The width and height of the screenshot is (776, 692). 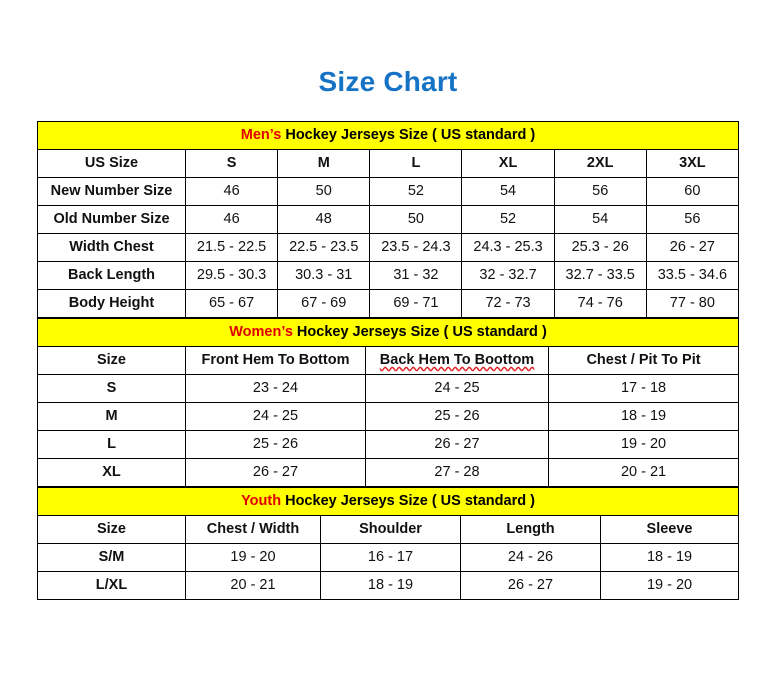 I want to click on table-row: XL 26 - 27 27 - 28 20 - 21, so click(x=388, y=472).